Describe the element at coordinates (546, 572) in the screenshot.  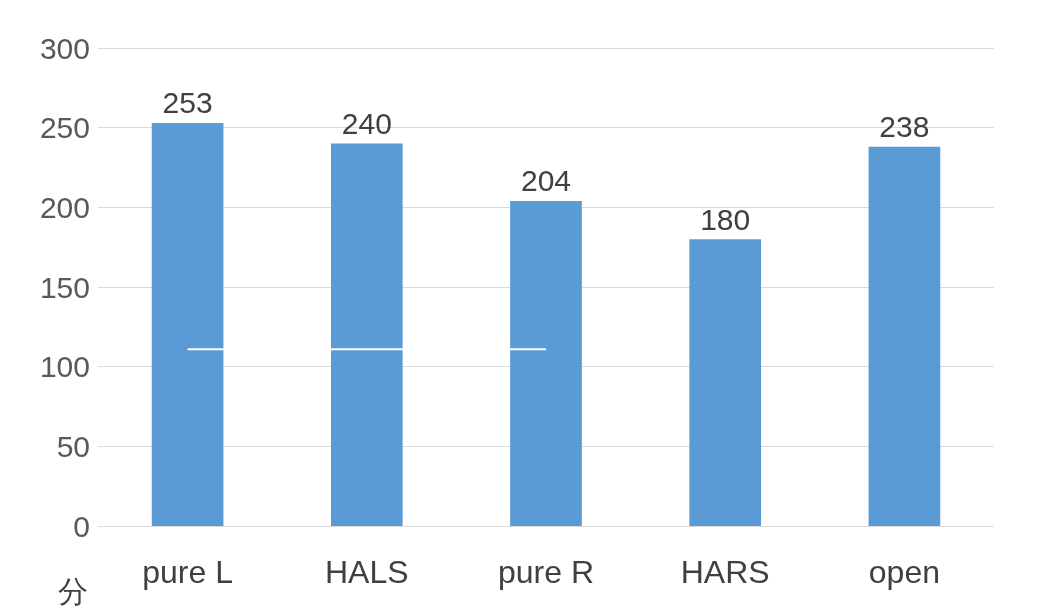
I see `x-tick-label: pure R` at that location.